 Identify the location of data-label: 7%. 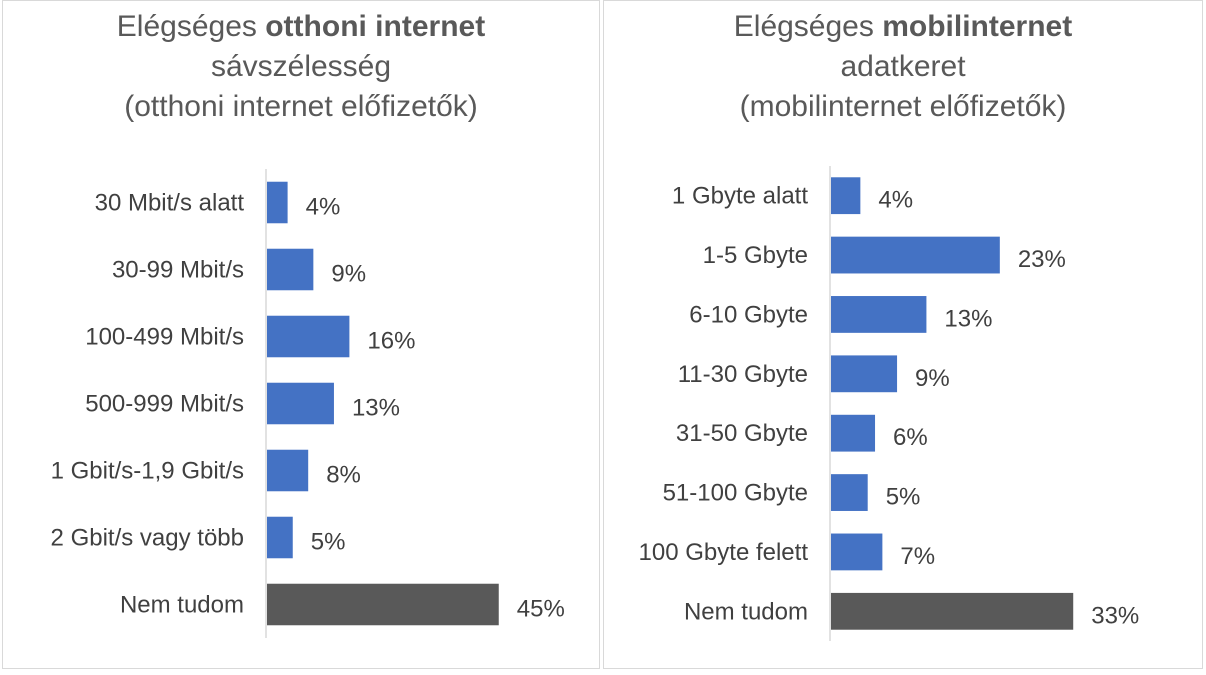
(917, 556).